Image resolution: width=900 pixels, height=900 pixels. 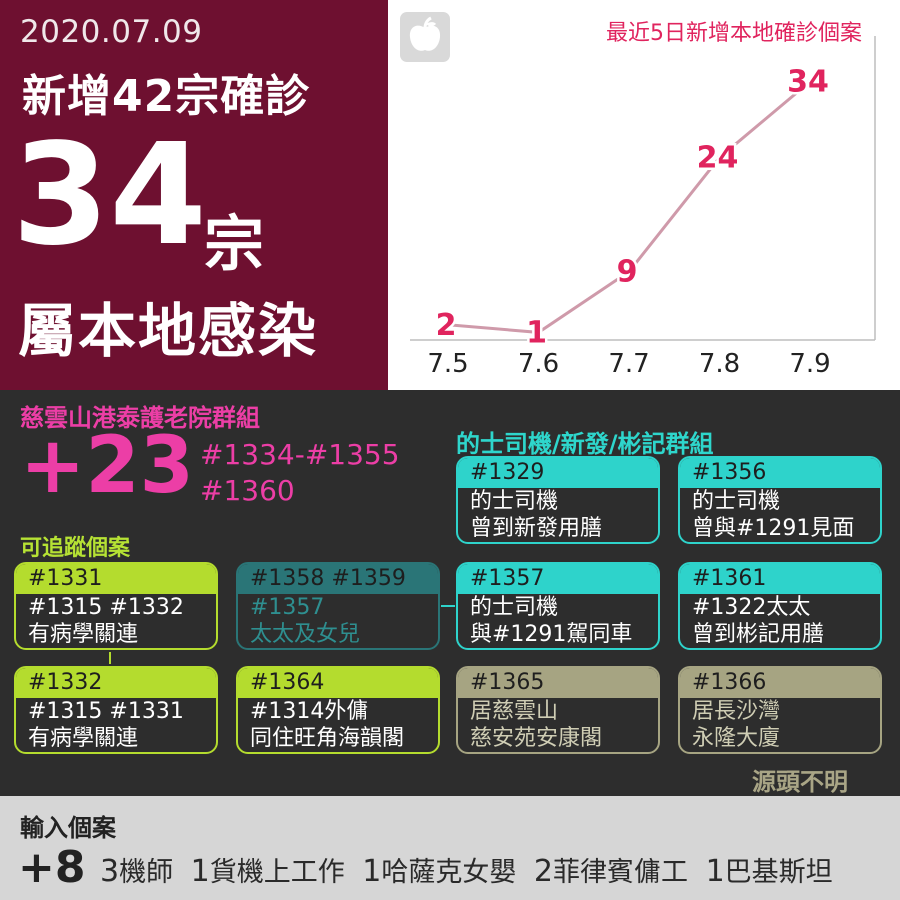 What do you see at coordinates (536, 738) in the screenshot?
I see `case-detail: 慈安苑安康閣` at bounding box center [536, 738].